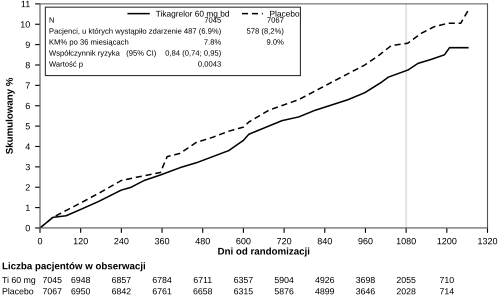  Describe the element at coordinates (365, 280) in the screenshot. I see `text: 3698` at that location.